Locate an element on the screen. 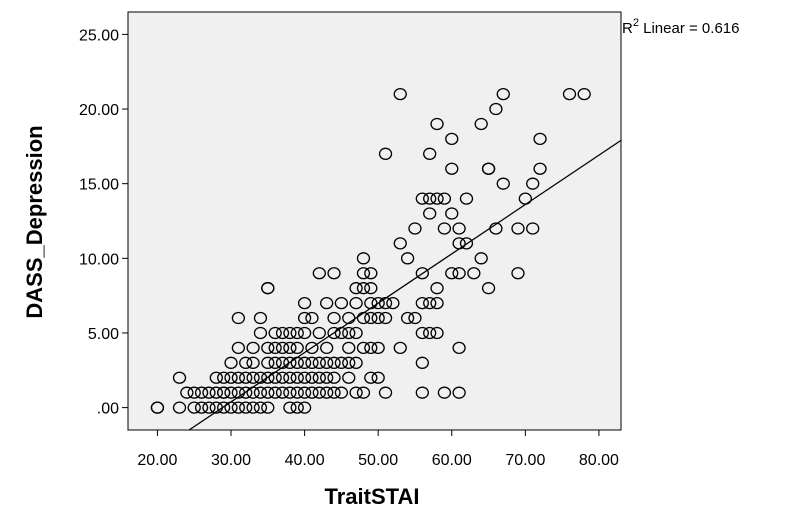 The image size is (795, 520). x-tick-label: 20.00 is located at coordinates (157, 460).